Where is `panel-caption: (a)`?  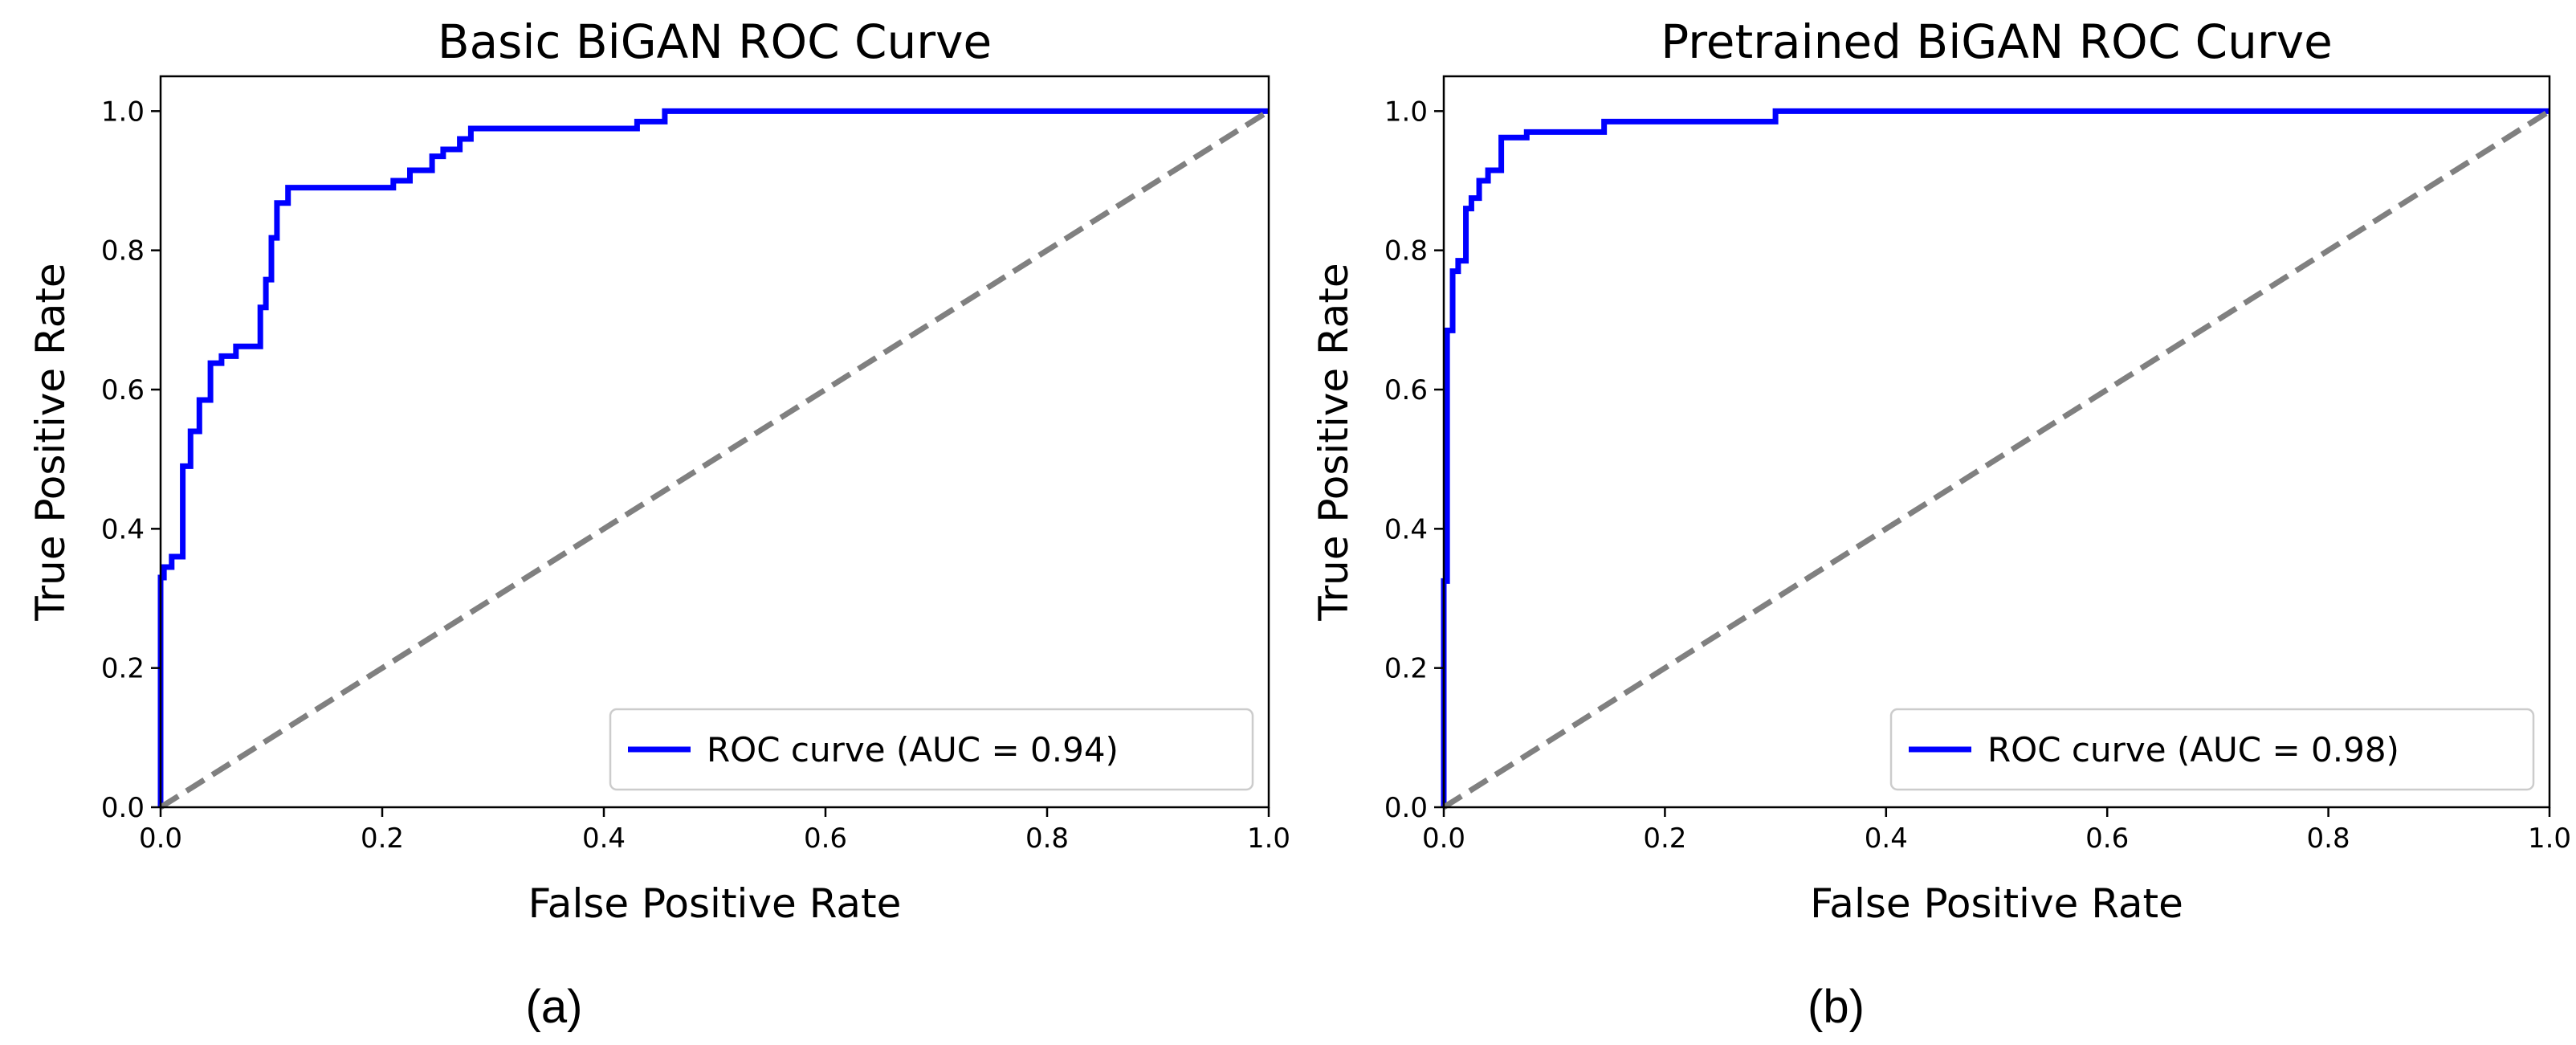
panel-caption: (a) is located at coordinates (554, 1007).